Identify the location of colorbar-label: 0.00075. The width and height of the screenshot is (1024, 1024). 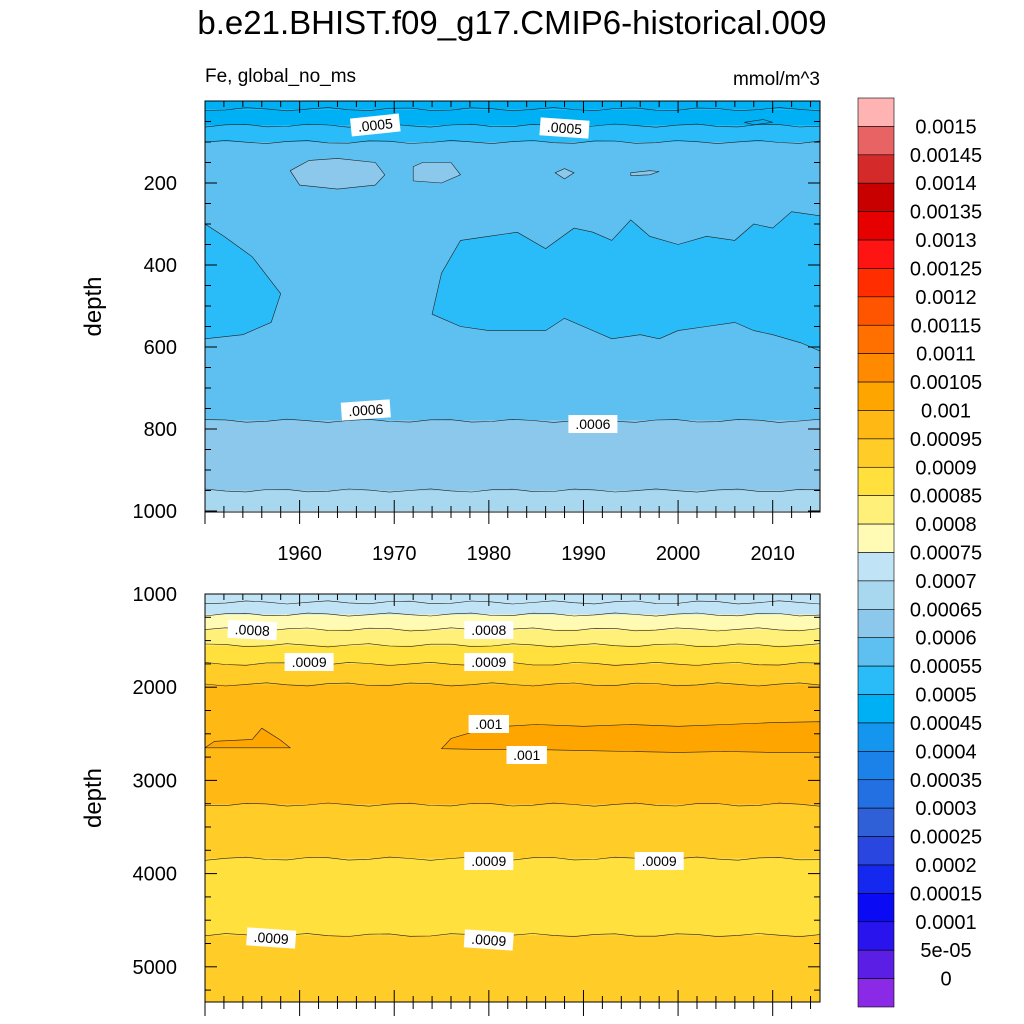
(946, 554).